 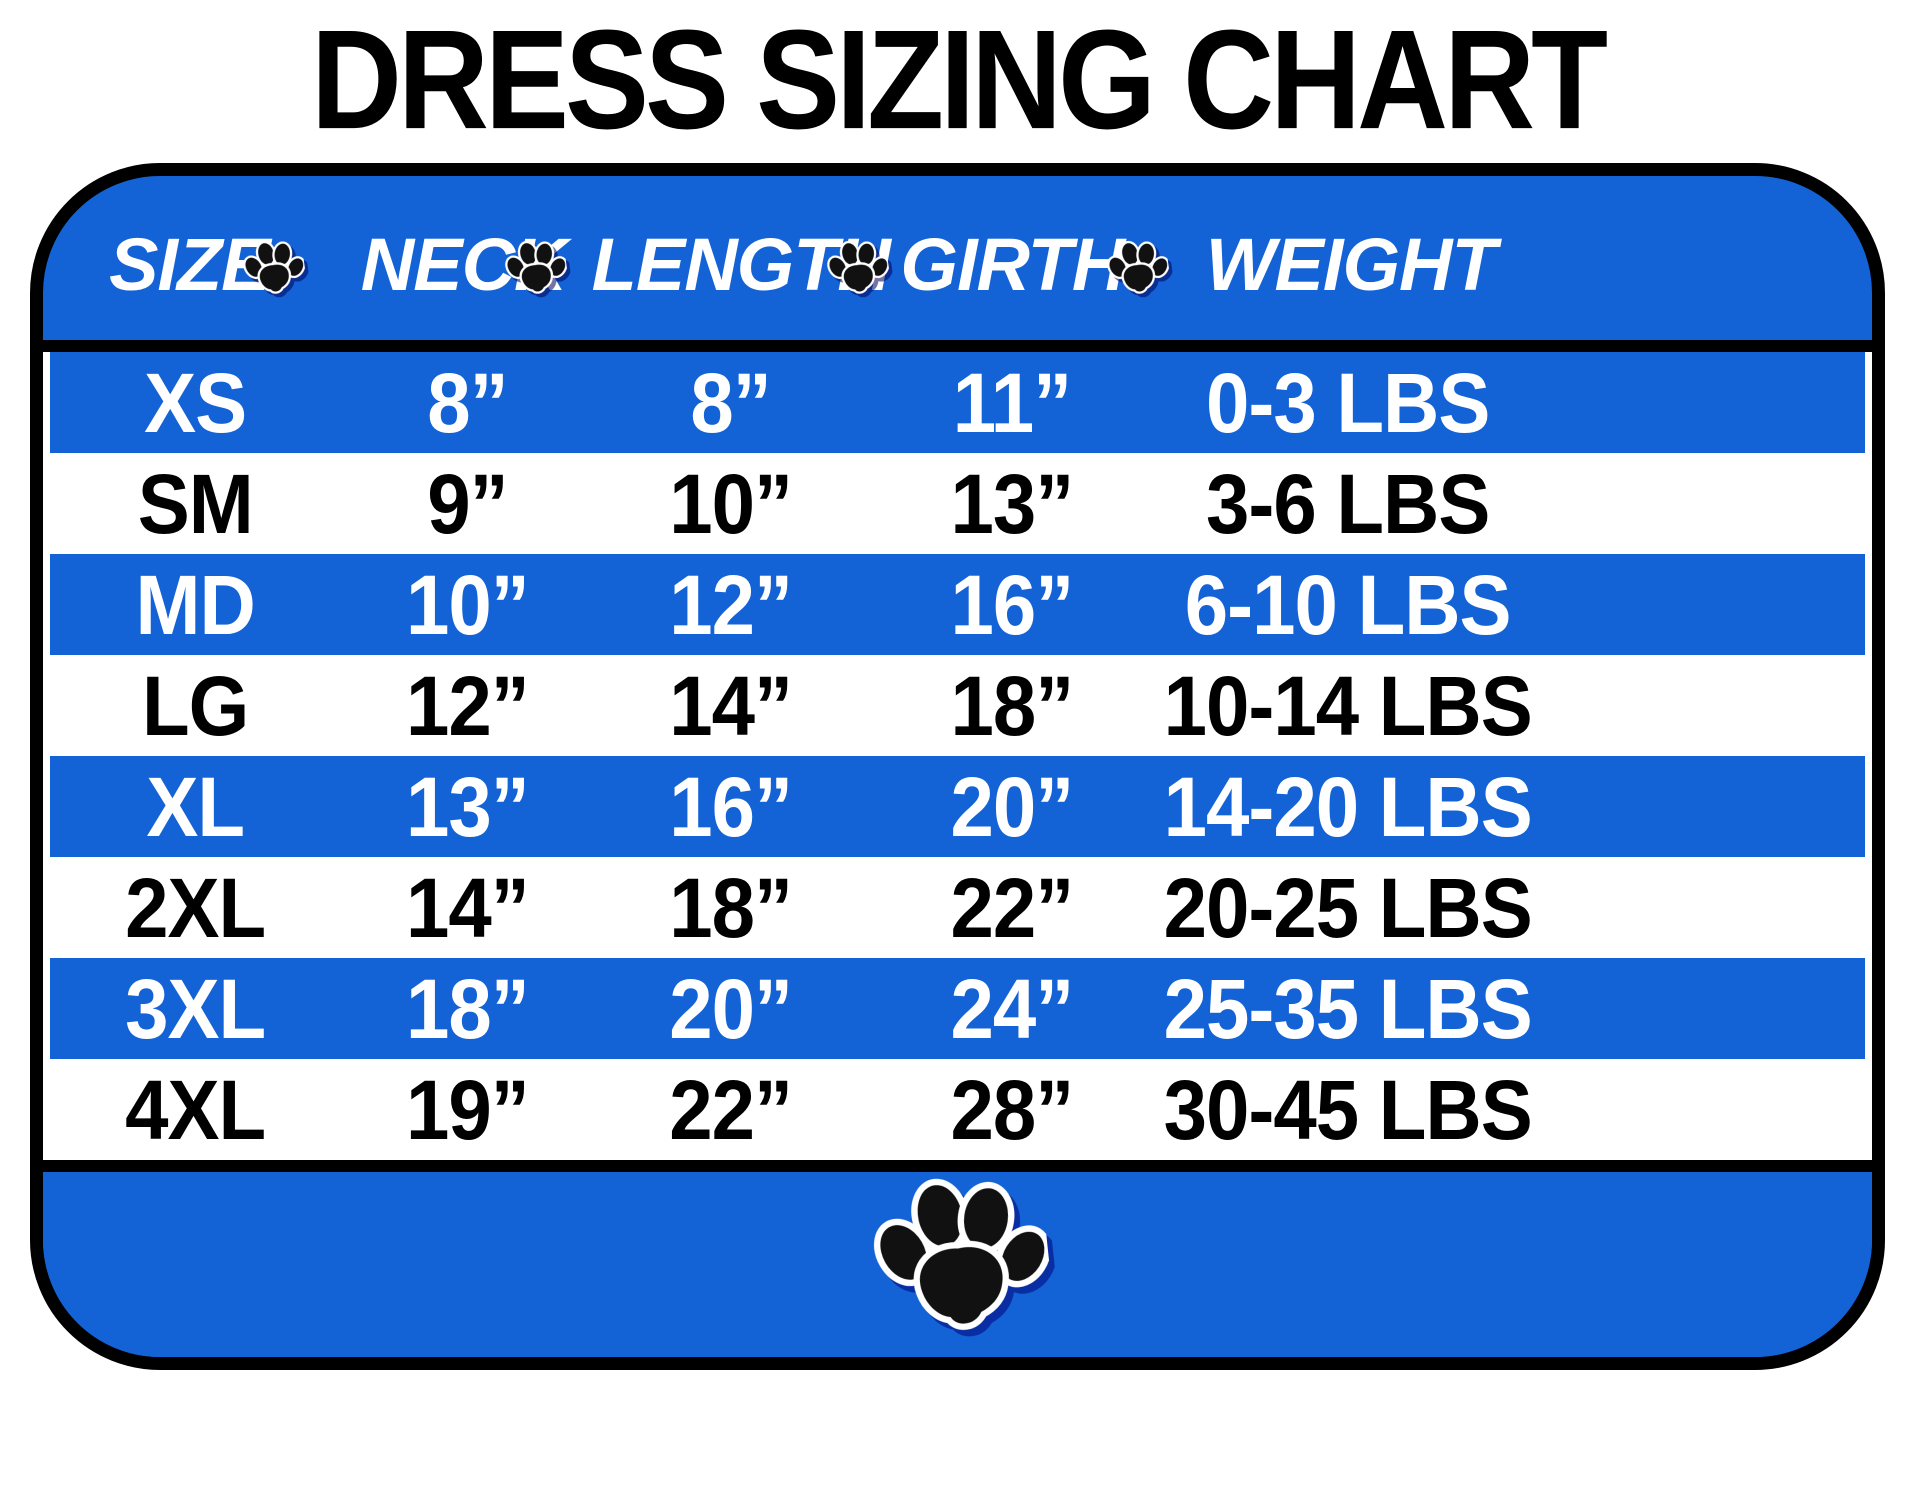 What do you see at coordinates (1348, 1109) in the screenshot?
I see `cell-weight: 30-45 LBS` at bounding box center [1348, 1109].